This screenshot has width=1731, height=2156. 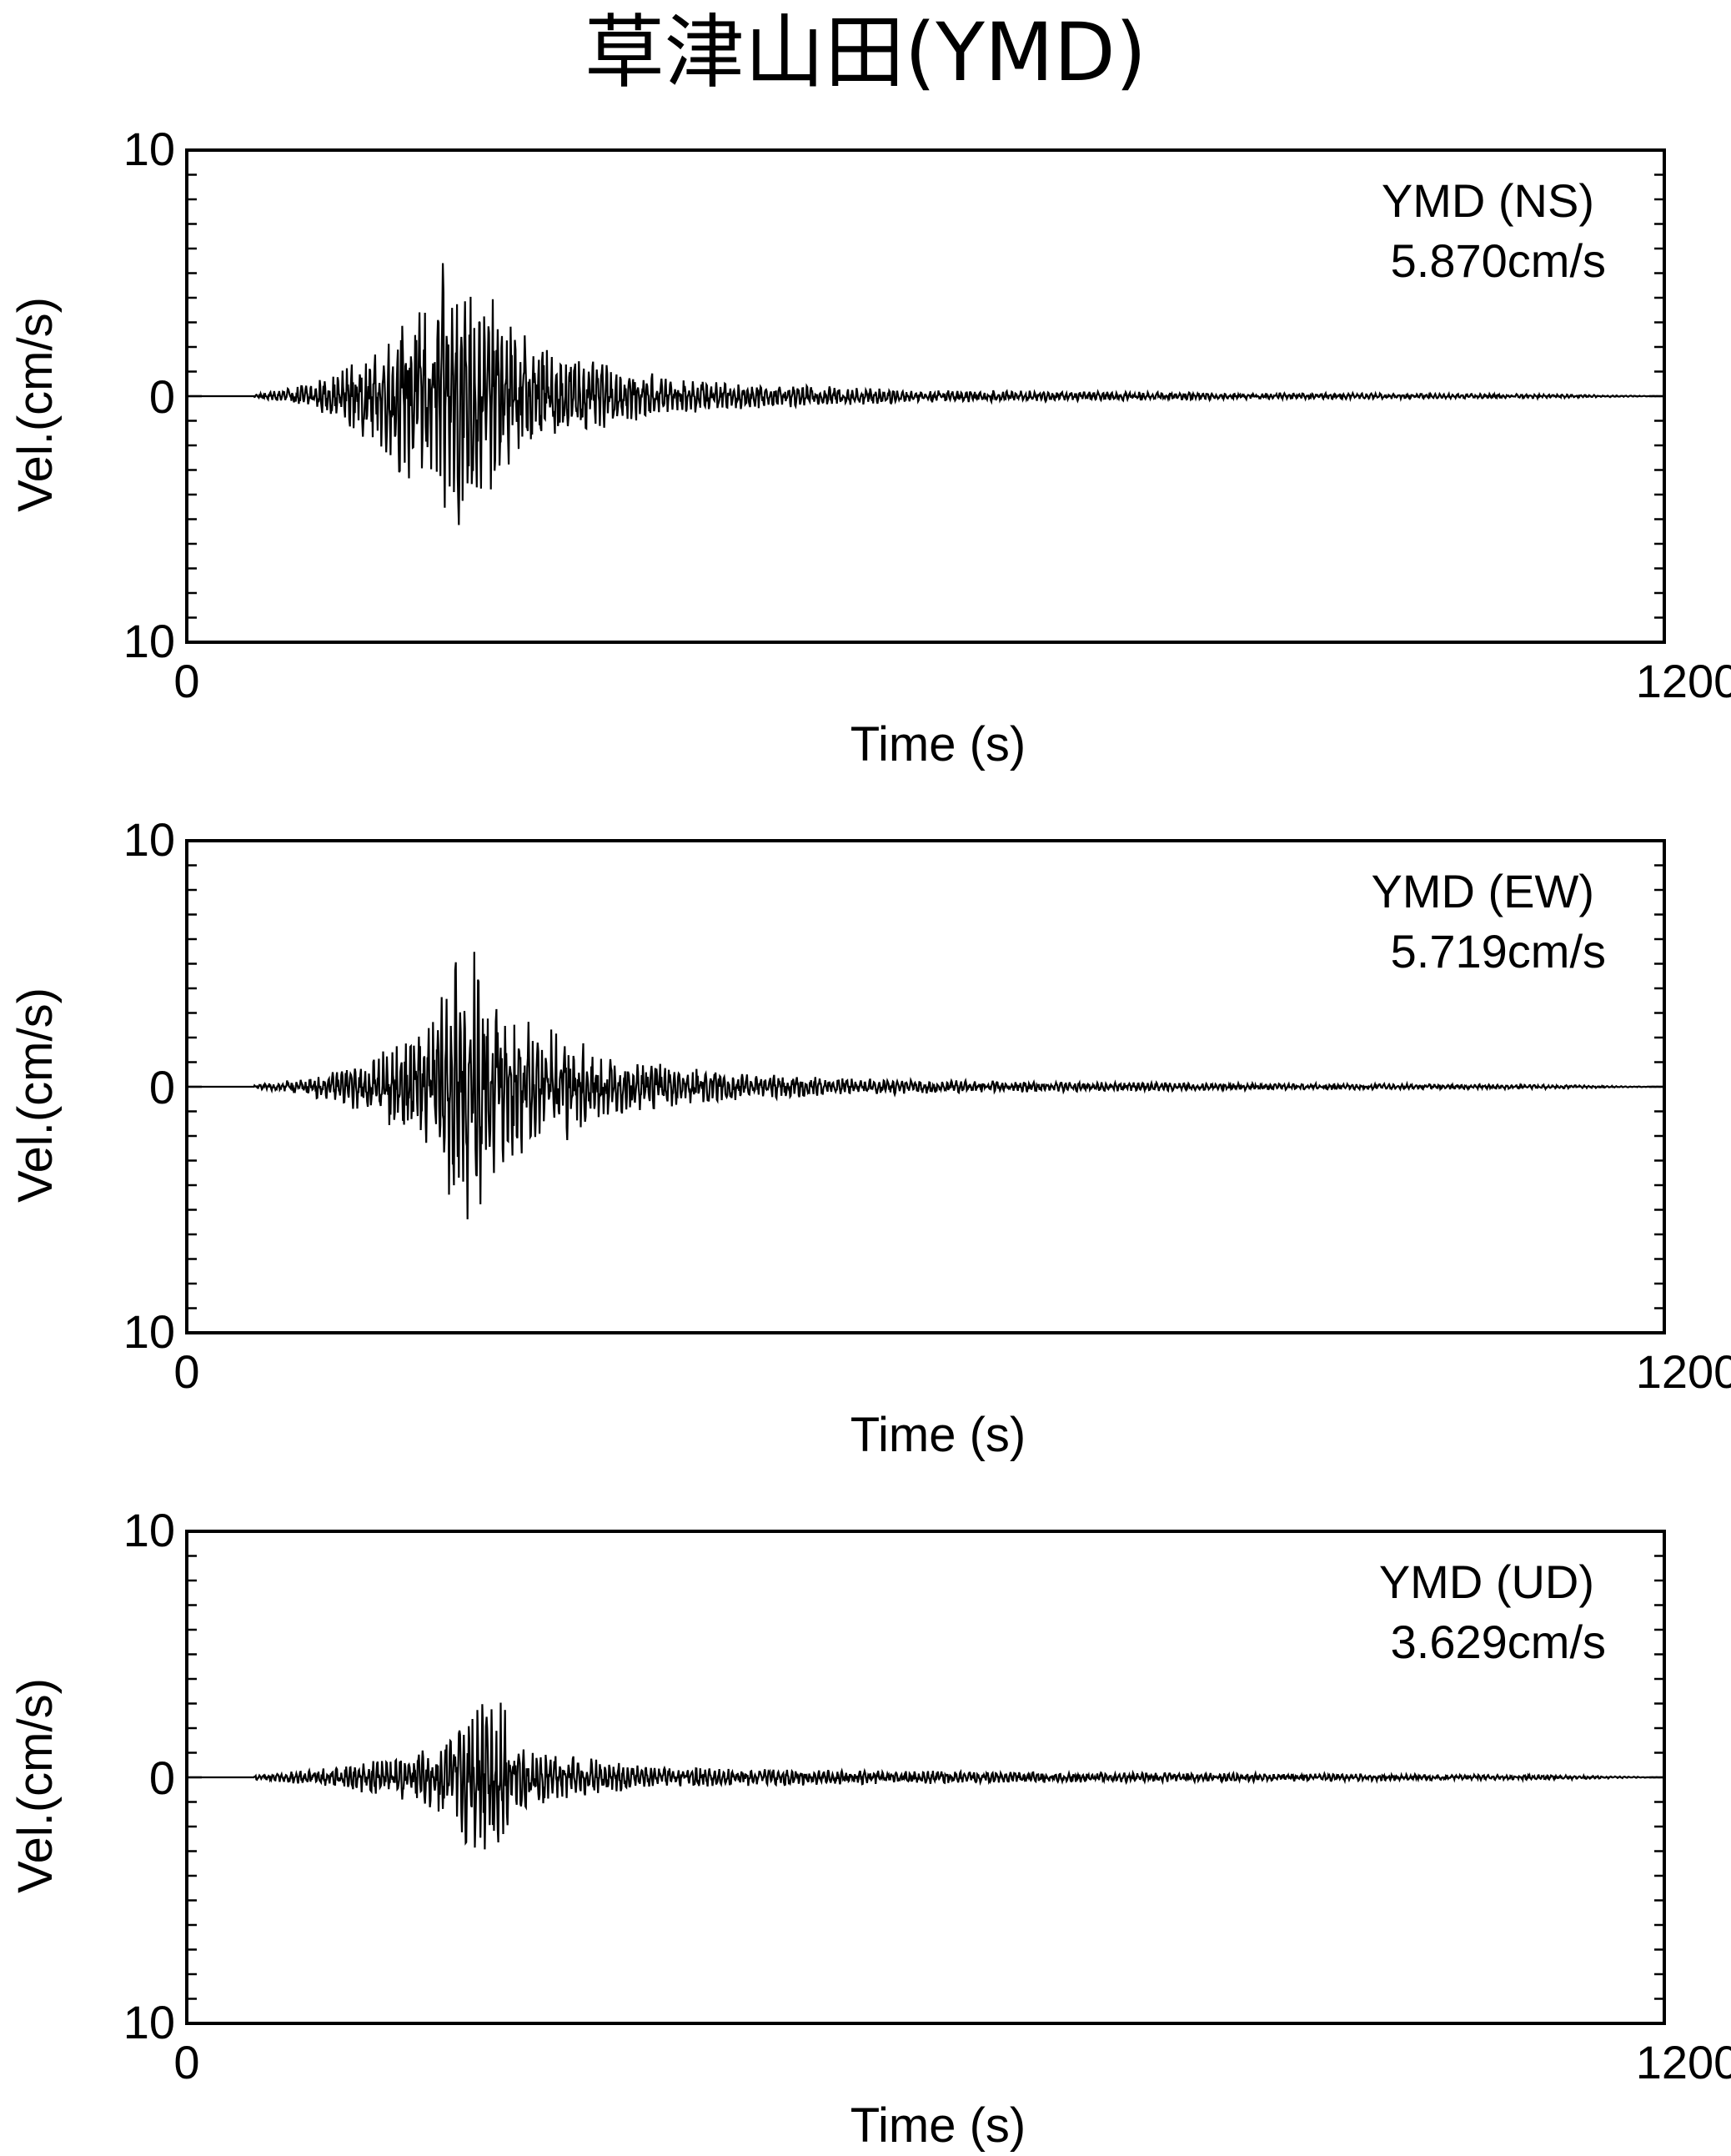 What do you see at coordinates (1487, 1581) in the screenshot?
I see `station-label: YMD (UD)` at bounding box center [1487, 1581].